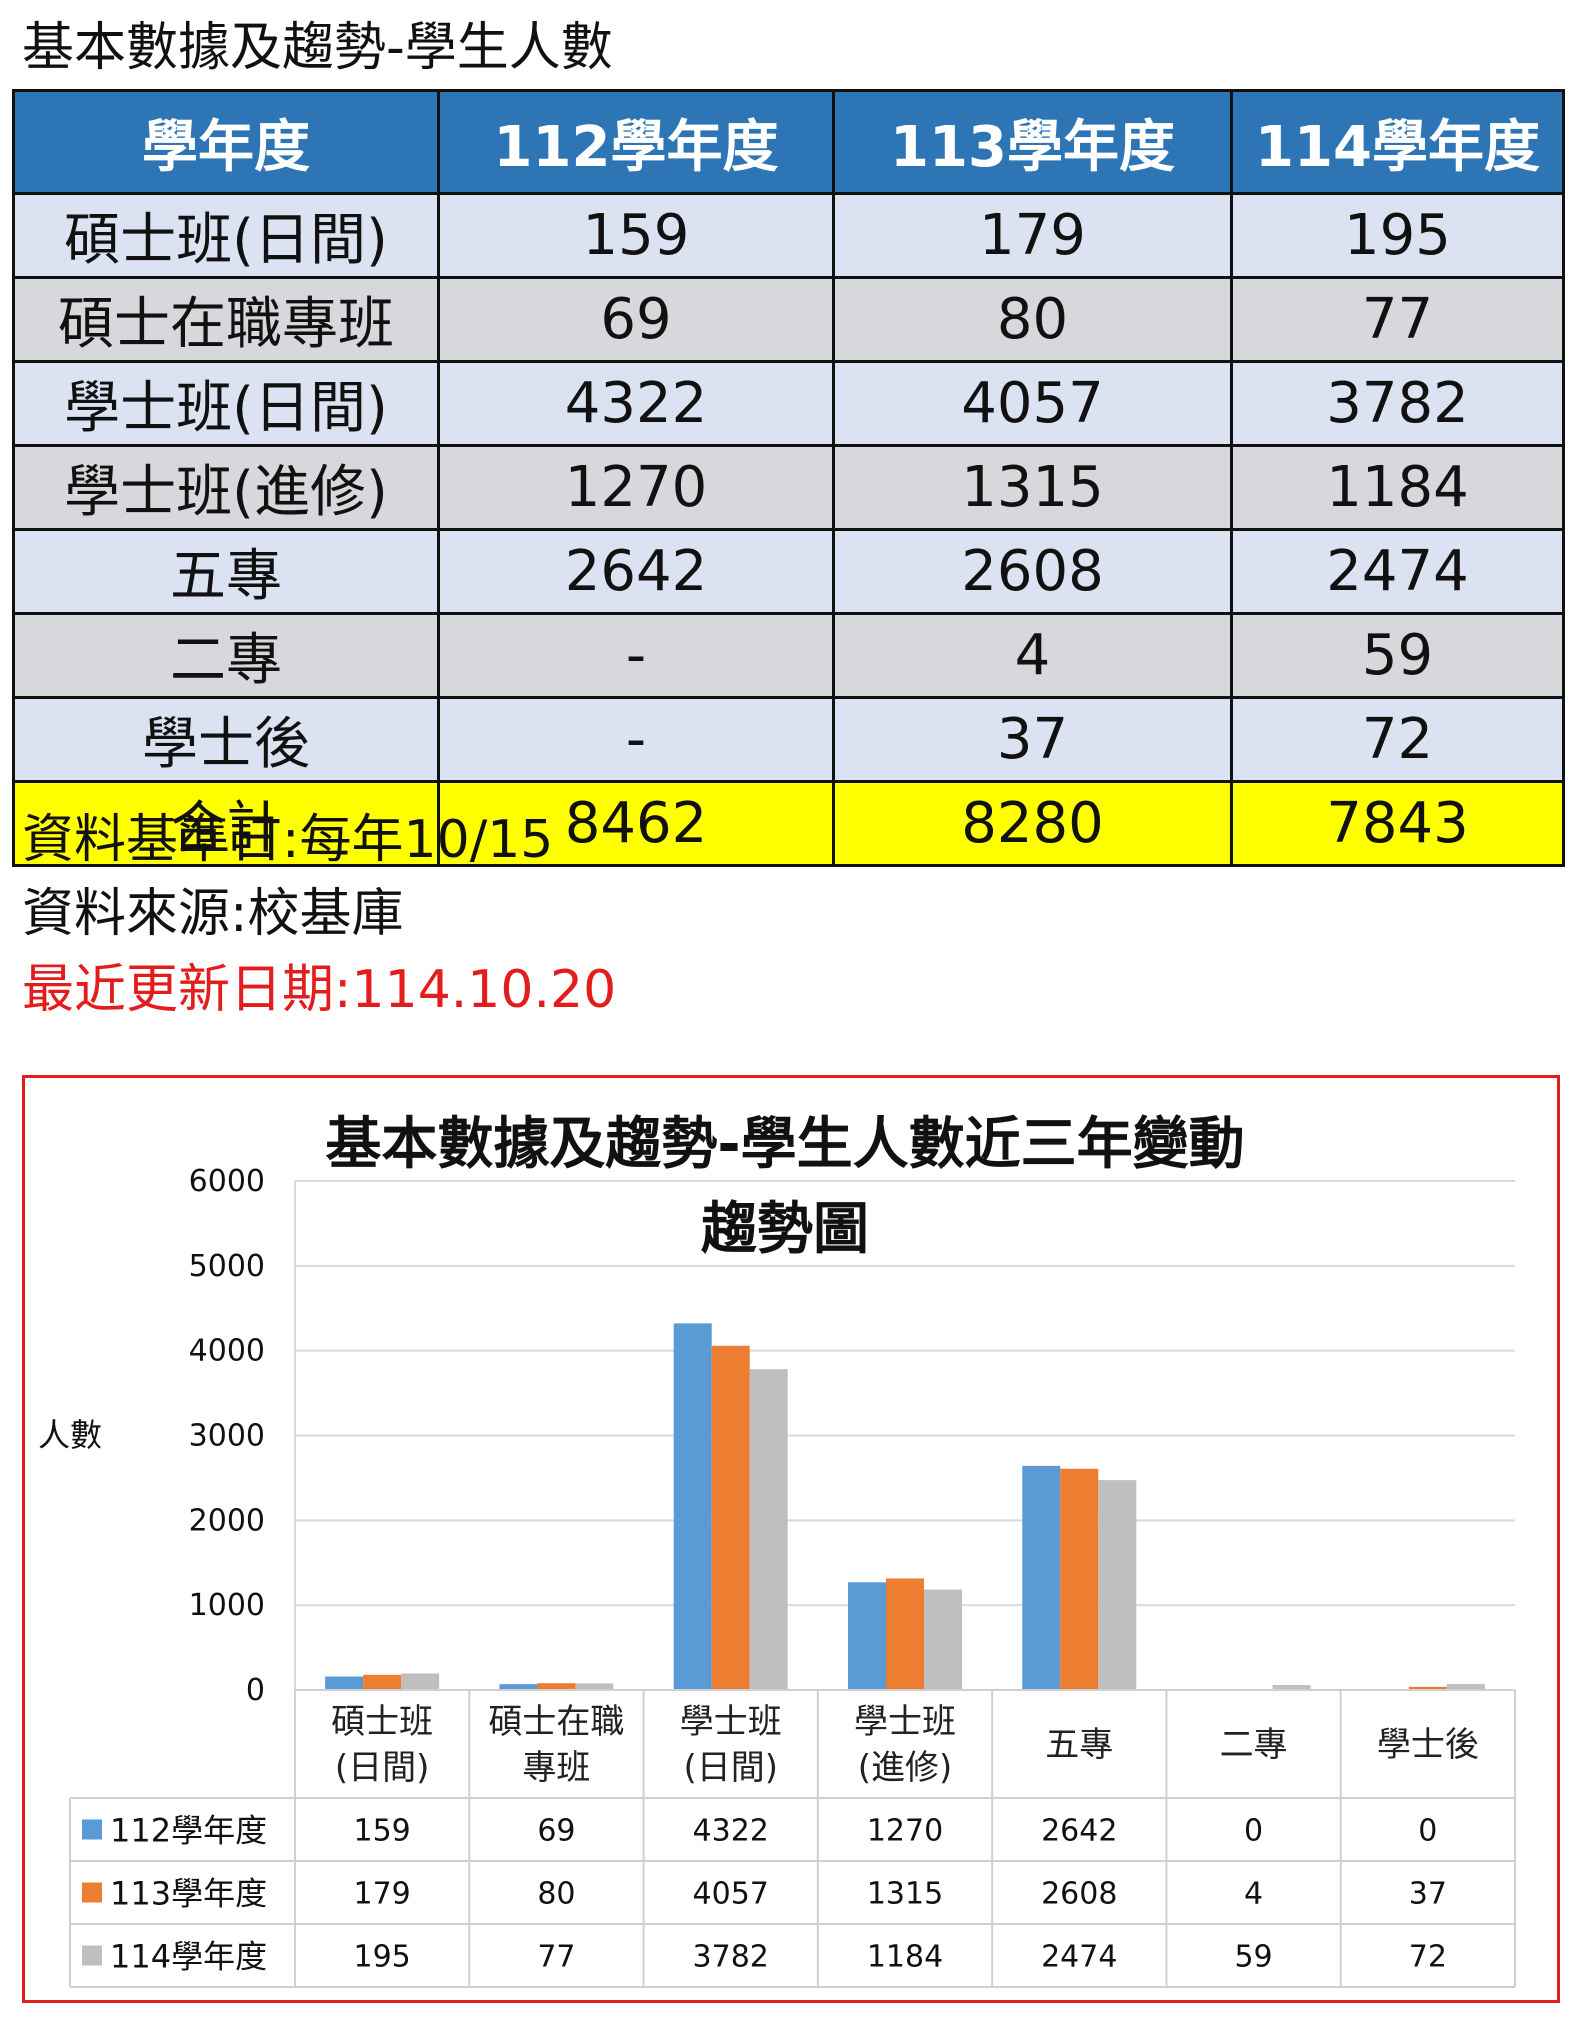 This screenshot has height=2017, width=1572. What do you see at coordinates (227, 1605) in the screenshot?
I see `y-tick-label: 1000` at bounding box center [227, 1605].